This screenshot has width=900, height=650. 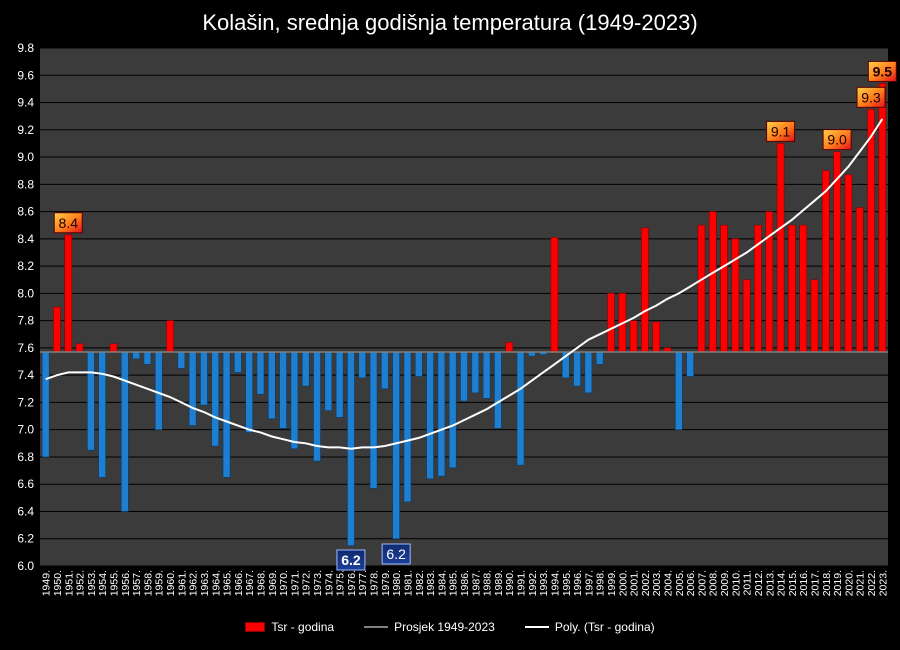 What do you see at coordinates (25, 103) in the screenshot?
I see `y-tick-label: 9.4` at bounding box center [25, 103].